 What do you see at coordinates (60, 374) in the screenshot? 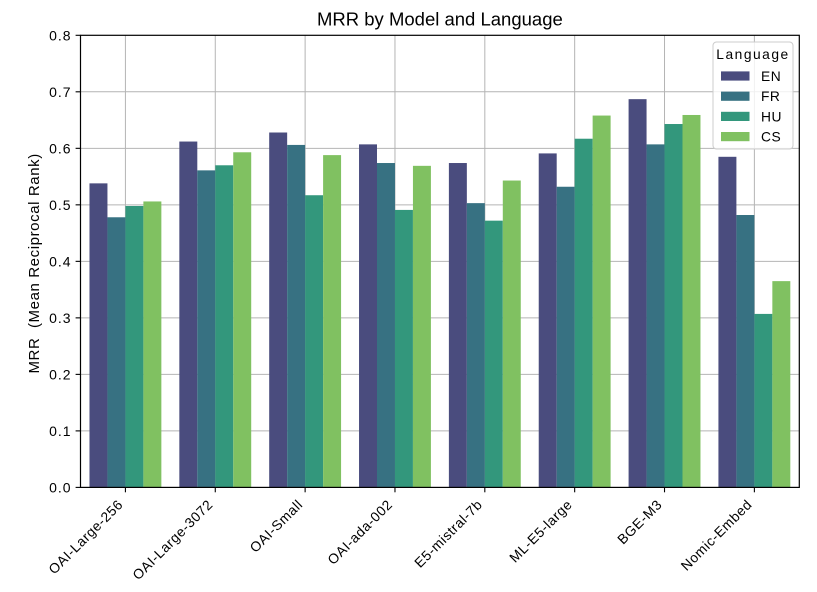
I see `svg-text: 0.2` at bounding box center [60, 374].